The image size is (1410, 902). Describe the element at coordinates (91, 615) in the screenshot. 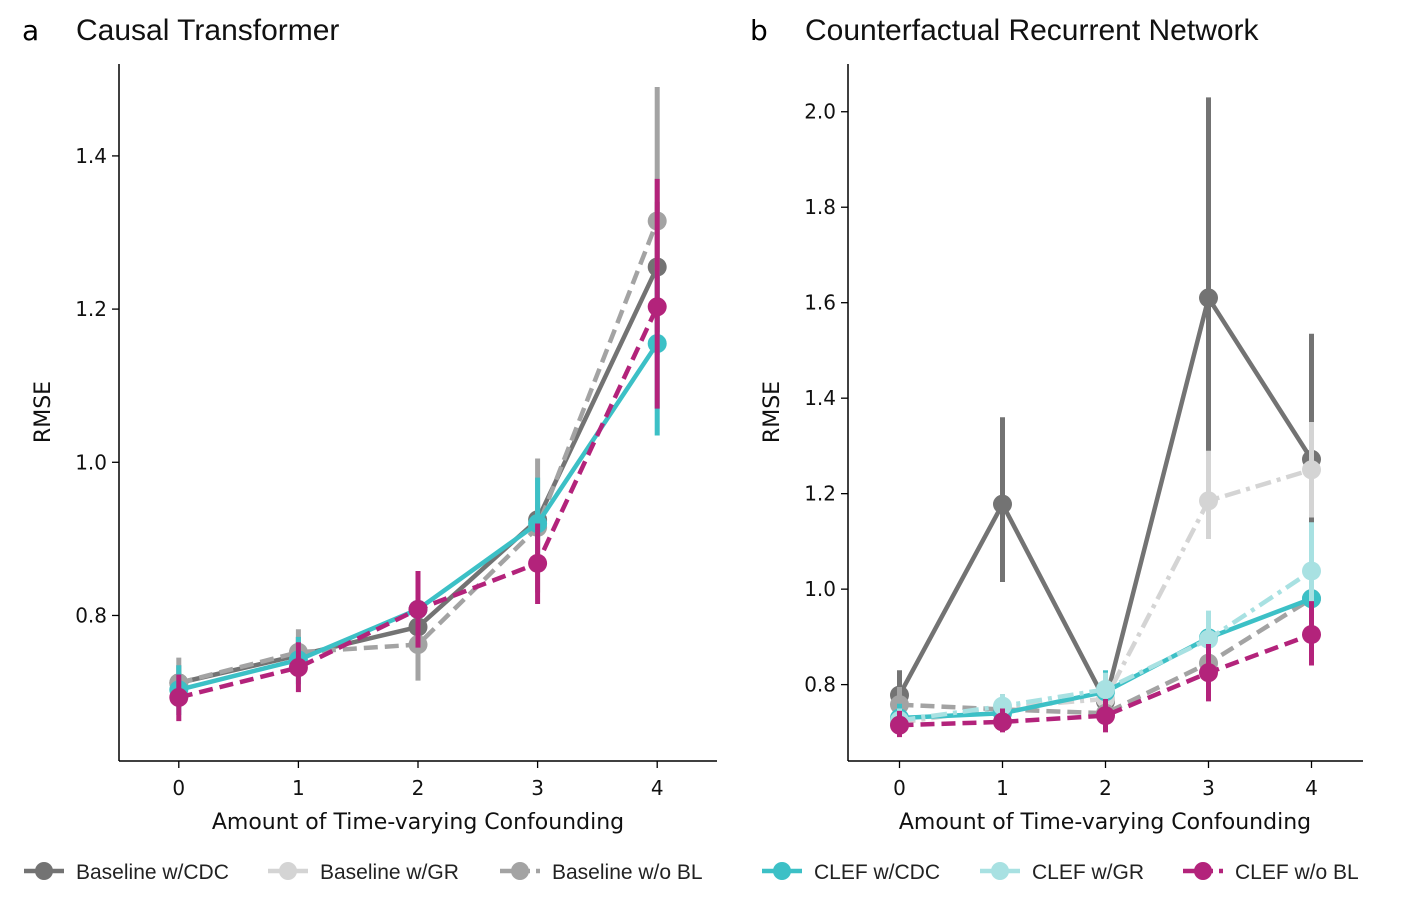

I see `y-tick-label-a-0: 0.8` at that location.